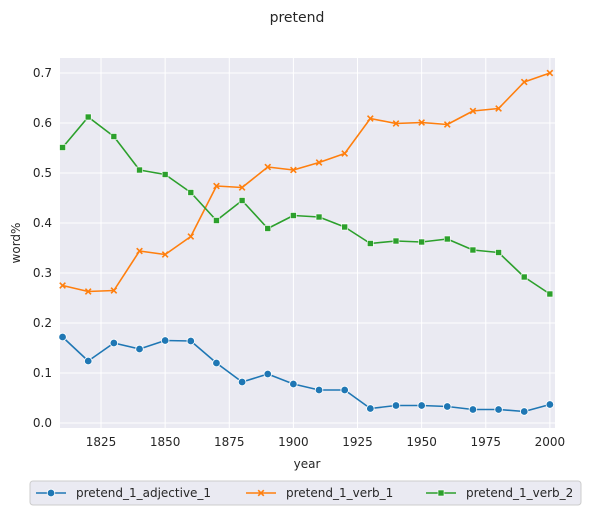  I want to click on legend-label: pretend_1_verb_2, so click(519, 493).